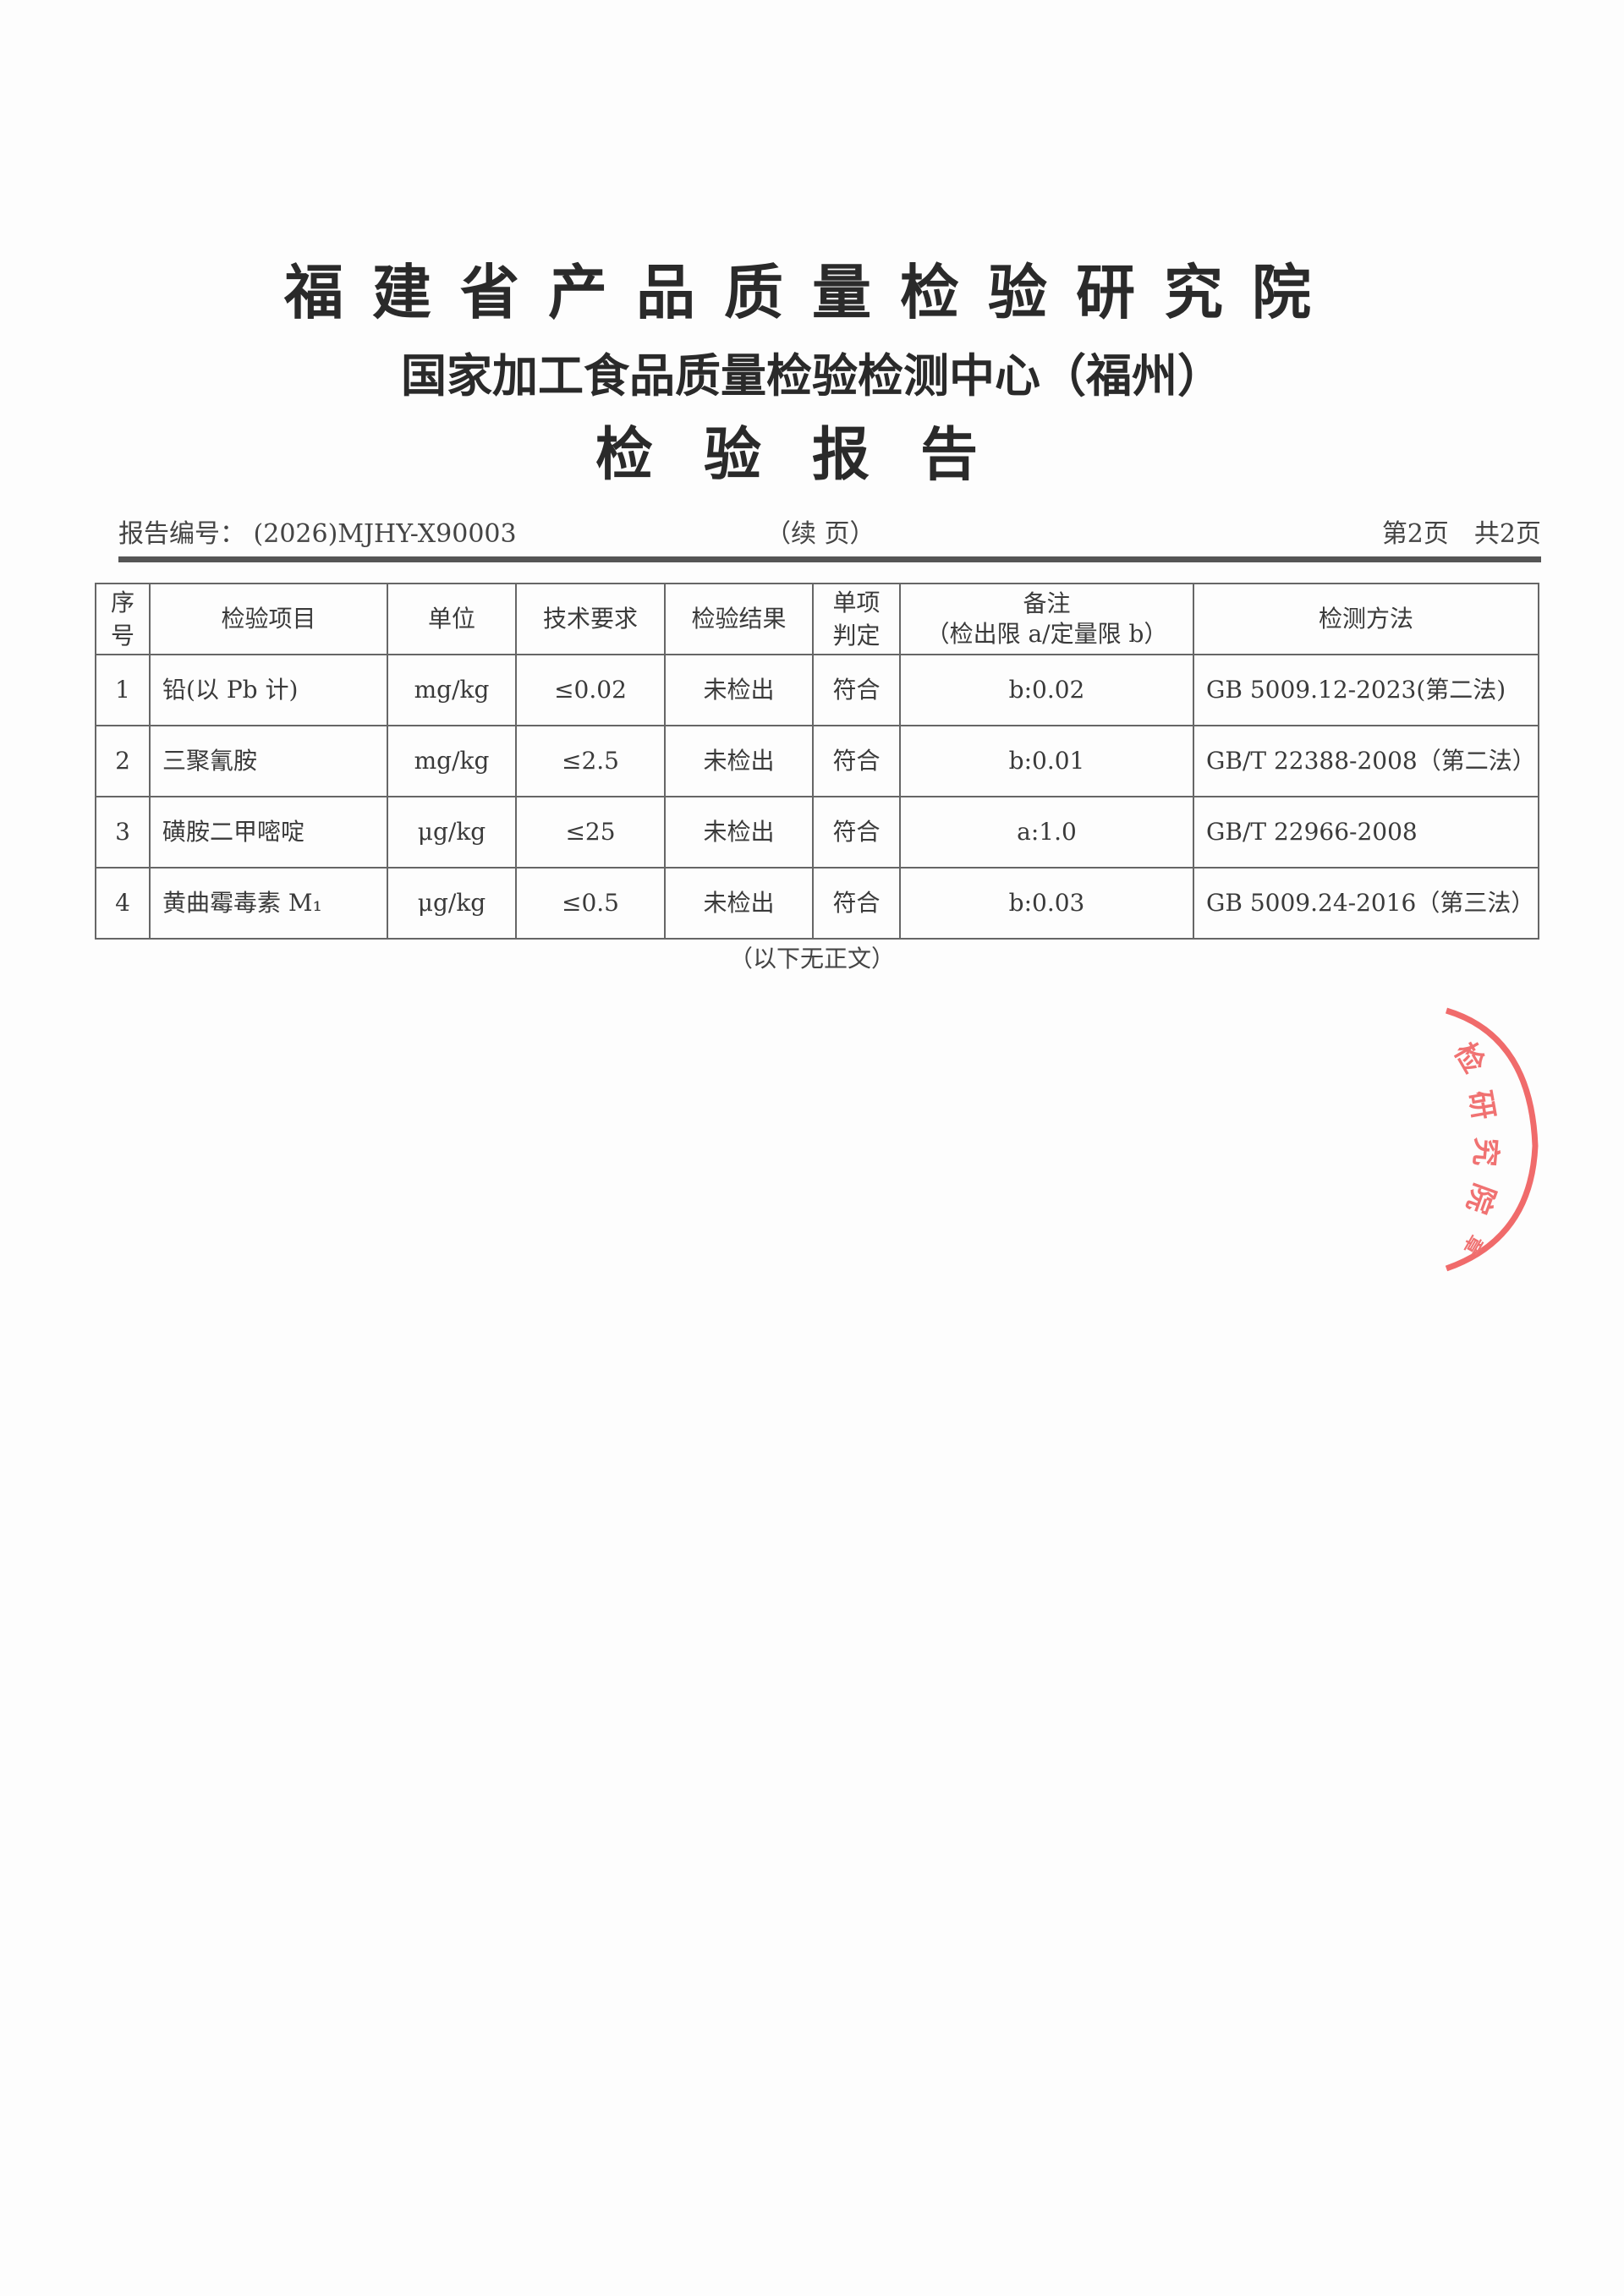  I want to click on report-number-value: (2026)MJHY-X90003, so click(385, 534).